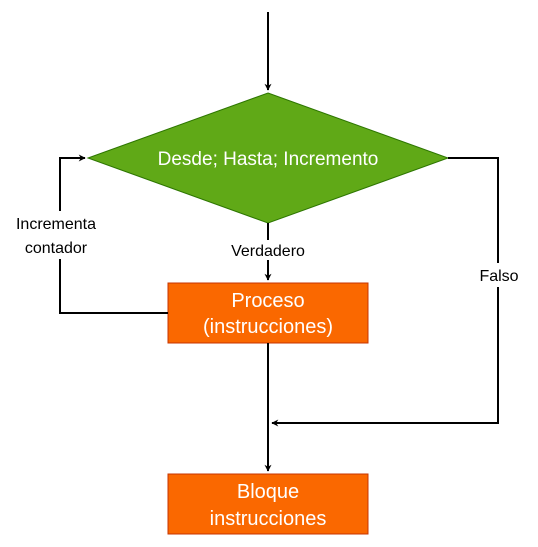  I want to click on false-label-bg, so click(499, 275).